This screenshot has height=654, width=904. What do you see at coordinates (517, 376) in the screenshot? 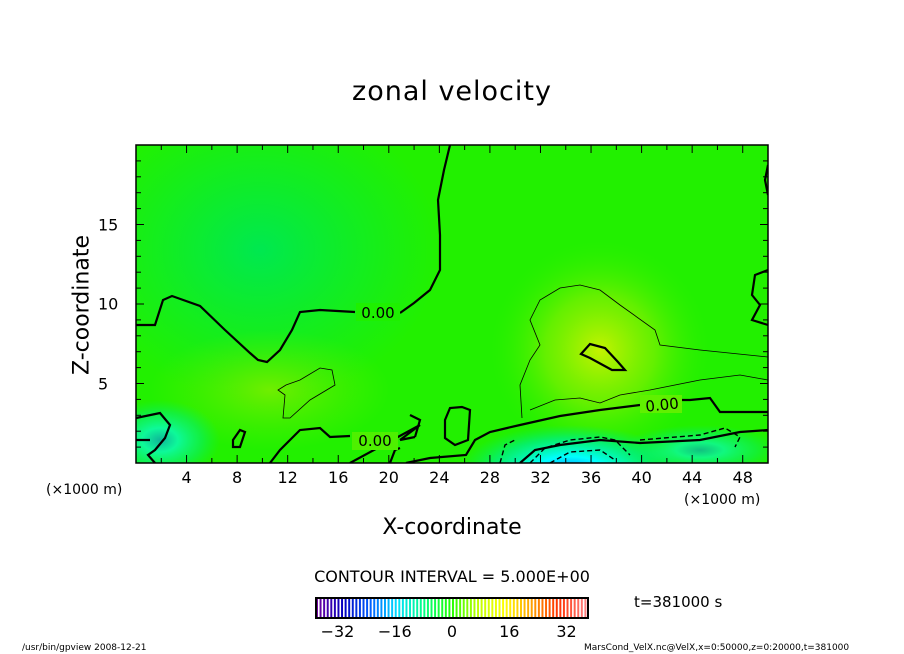
I see `contour-labels: 0.00 0.00 0.00` at bounding box center [517, 376].